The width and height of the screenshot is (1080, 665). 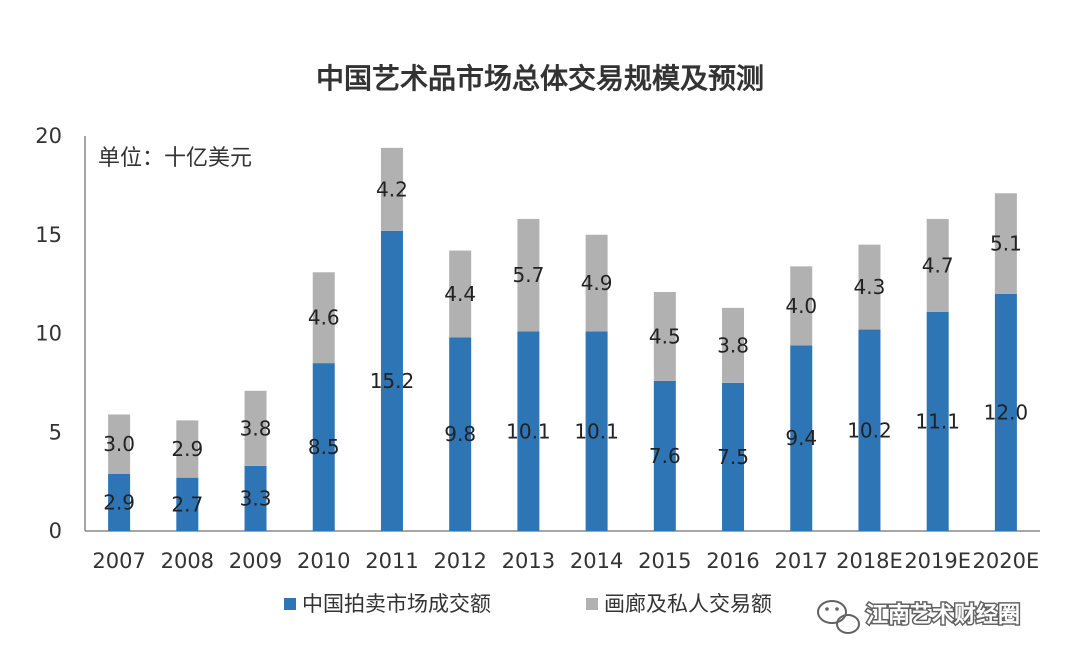 I want to click on value-label-auction: 11.1, so click(x=937, y=421).